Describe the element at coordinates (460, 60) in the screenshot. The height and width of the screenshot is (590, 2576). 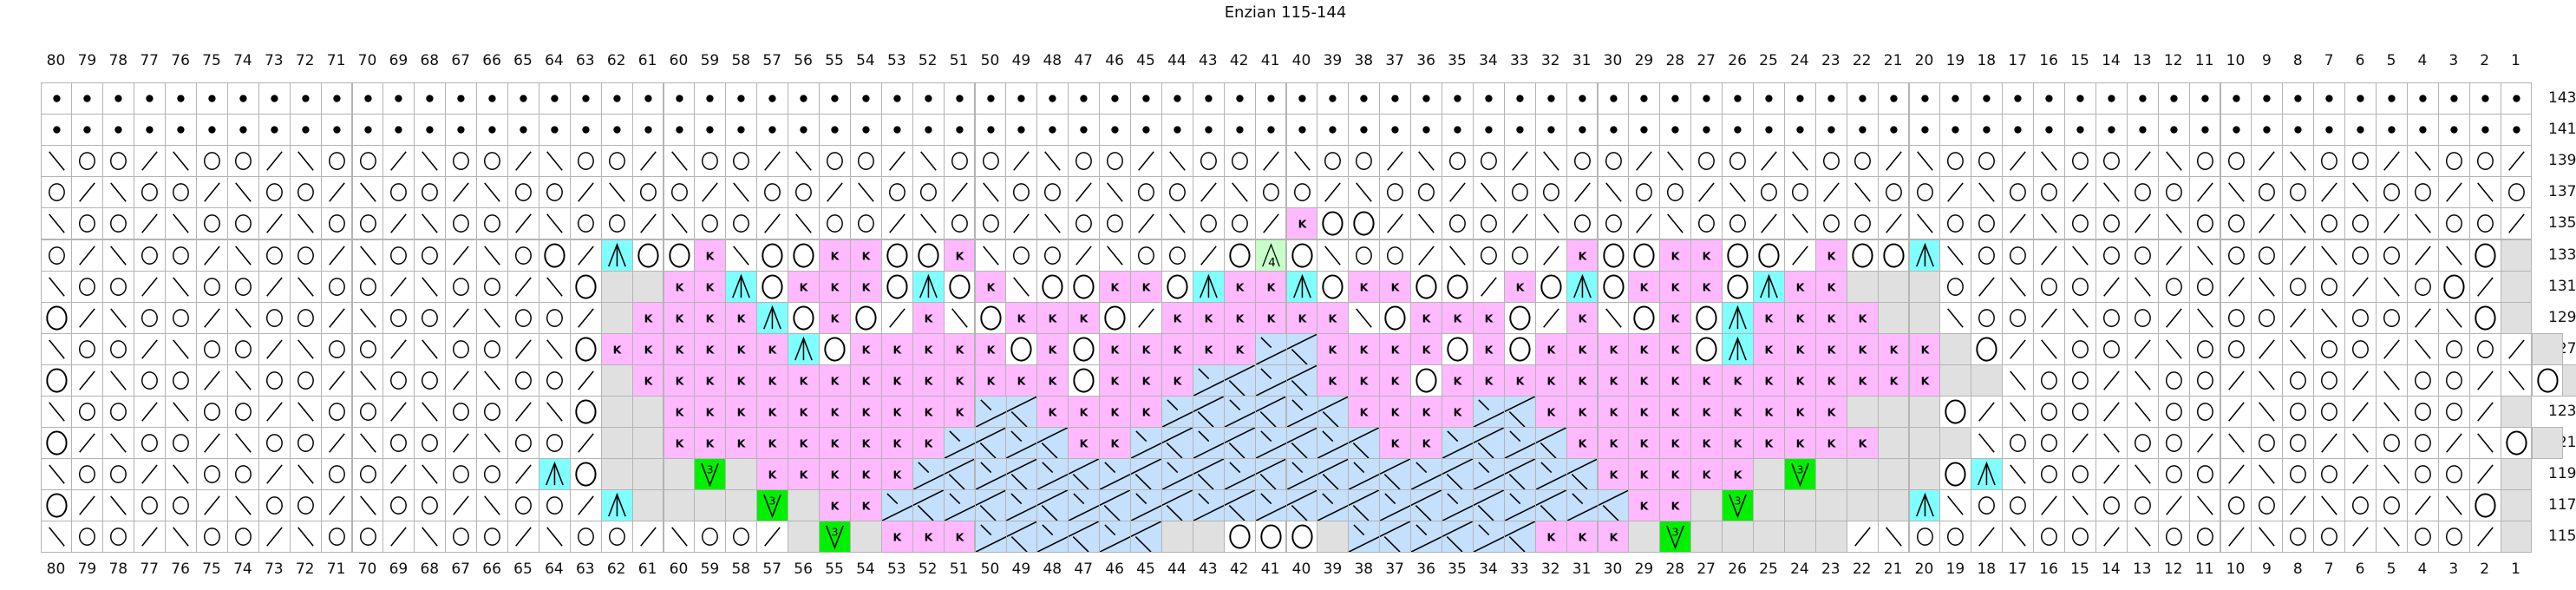
I see `column-number-top: 67` at that location.